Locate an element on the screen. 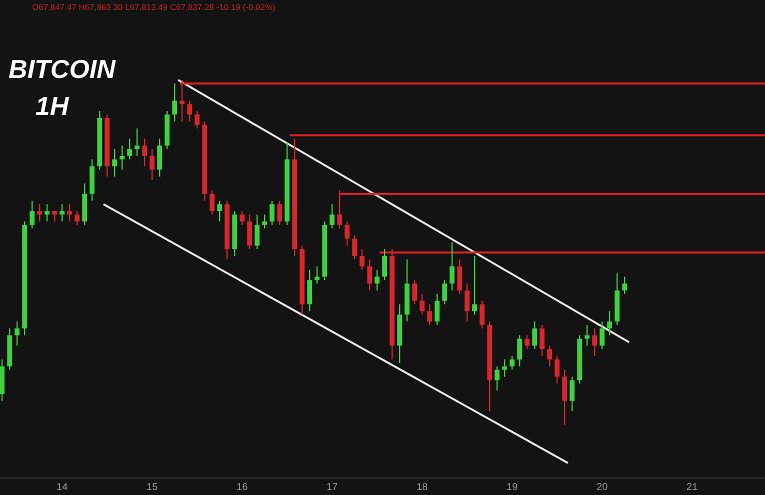  chart-title: BITCOIN is located at coordinates (62, 69).